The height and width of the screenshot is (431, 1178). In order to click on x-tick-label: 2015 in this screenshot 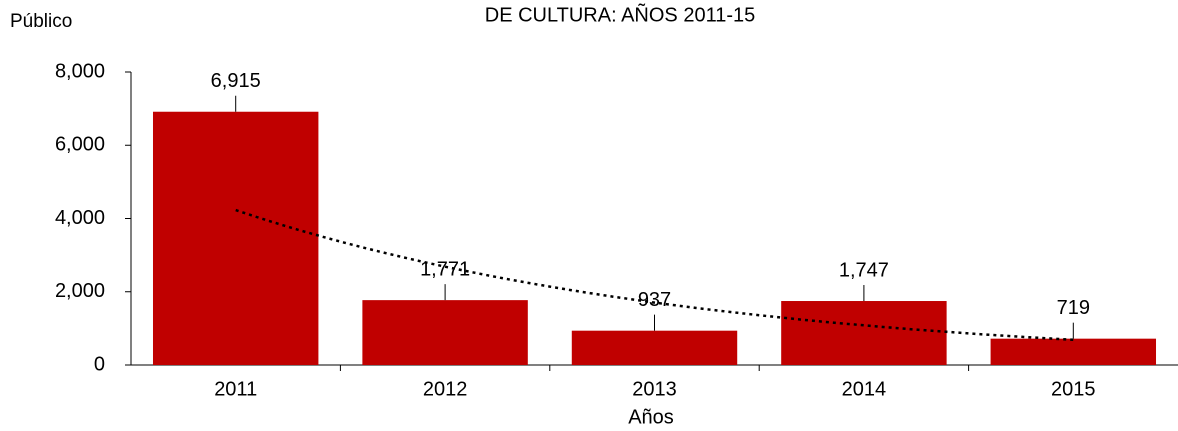, I will do `click(1073, 389)`.